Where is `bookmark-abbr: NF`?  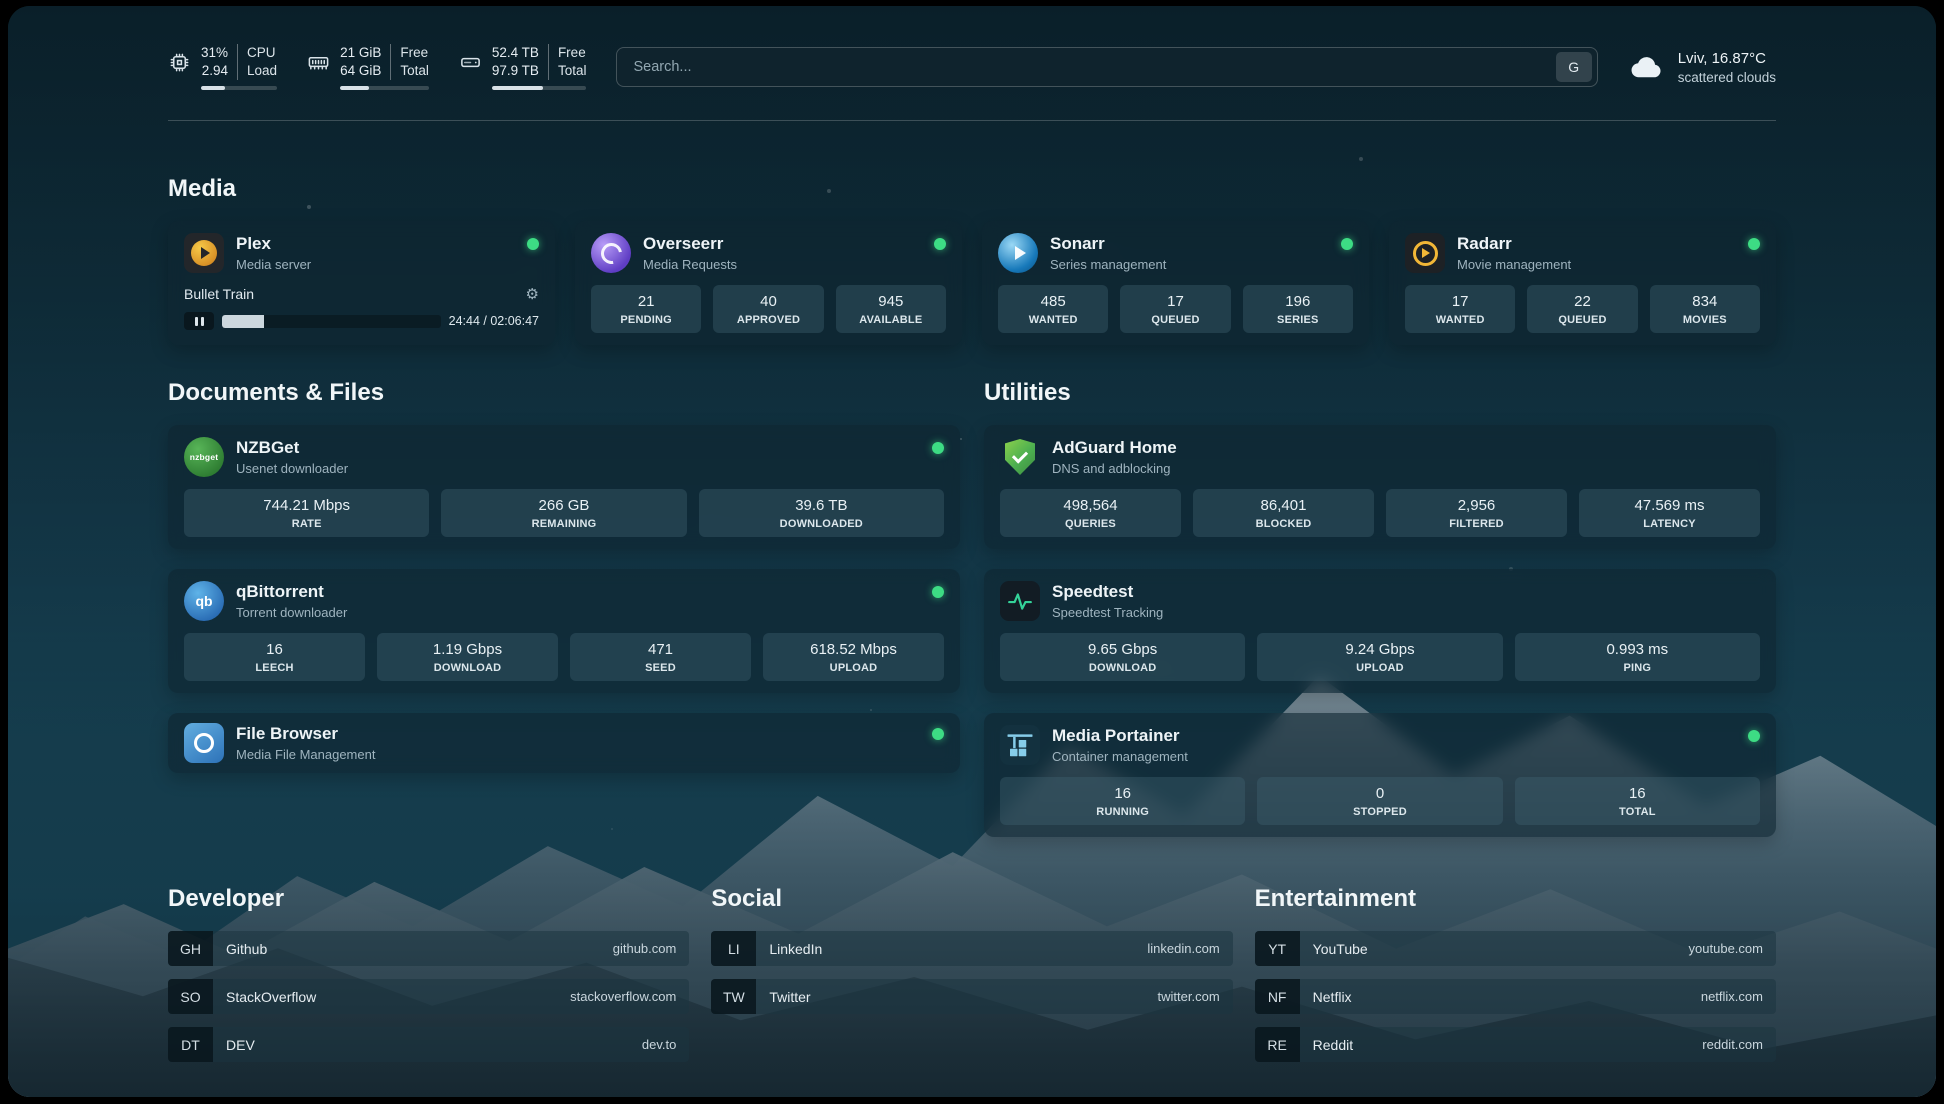 bookmark-abbr: NF is located at coordinates (1277, 996).